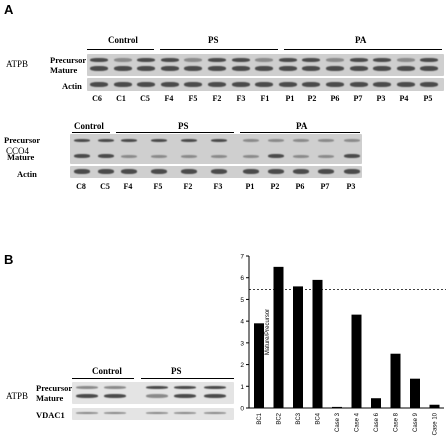 This screenshot has height=438, width=447. What do you see at coordinates (105, 186) in the screenshot?
I see `cco4-lane: C5` at bounding box center [105, 186].